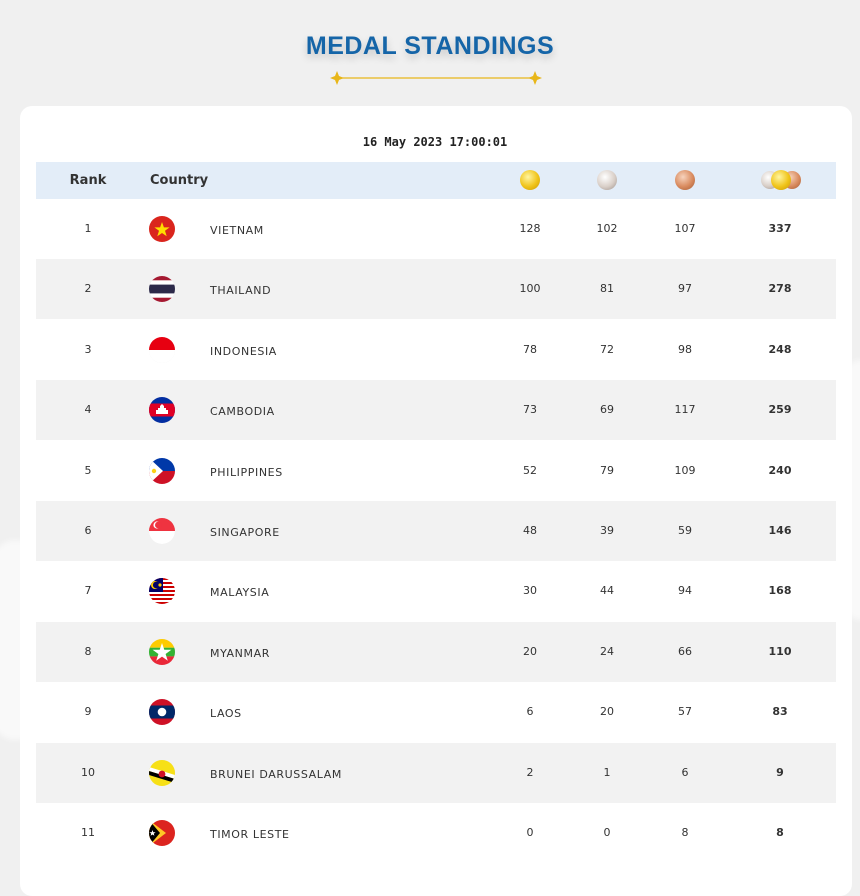 The width and height of the screenshot is (860, 896). I want to click on country-name: TIMOR LESTE, so click(250, 834).